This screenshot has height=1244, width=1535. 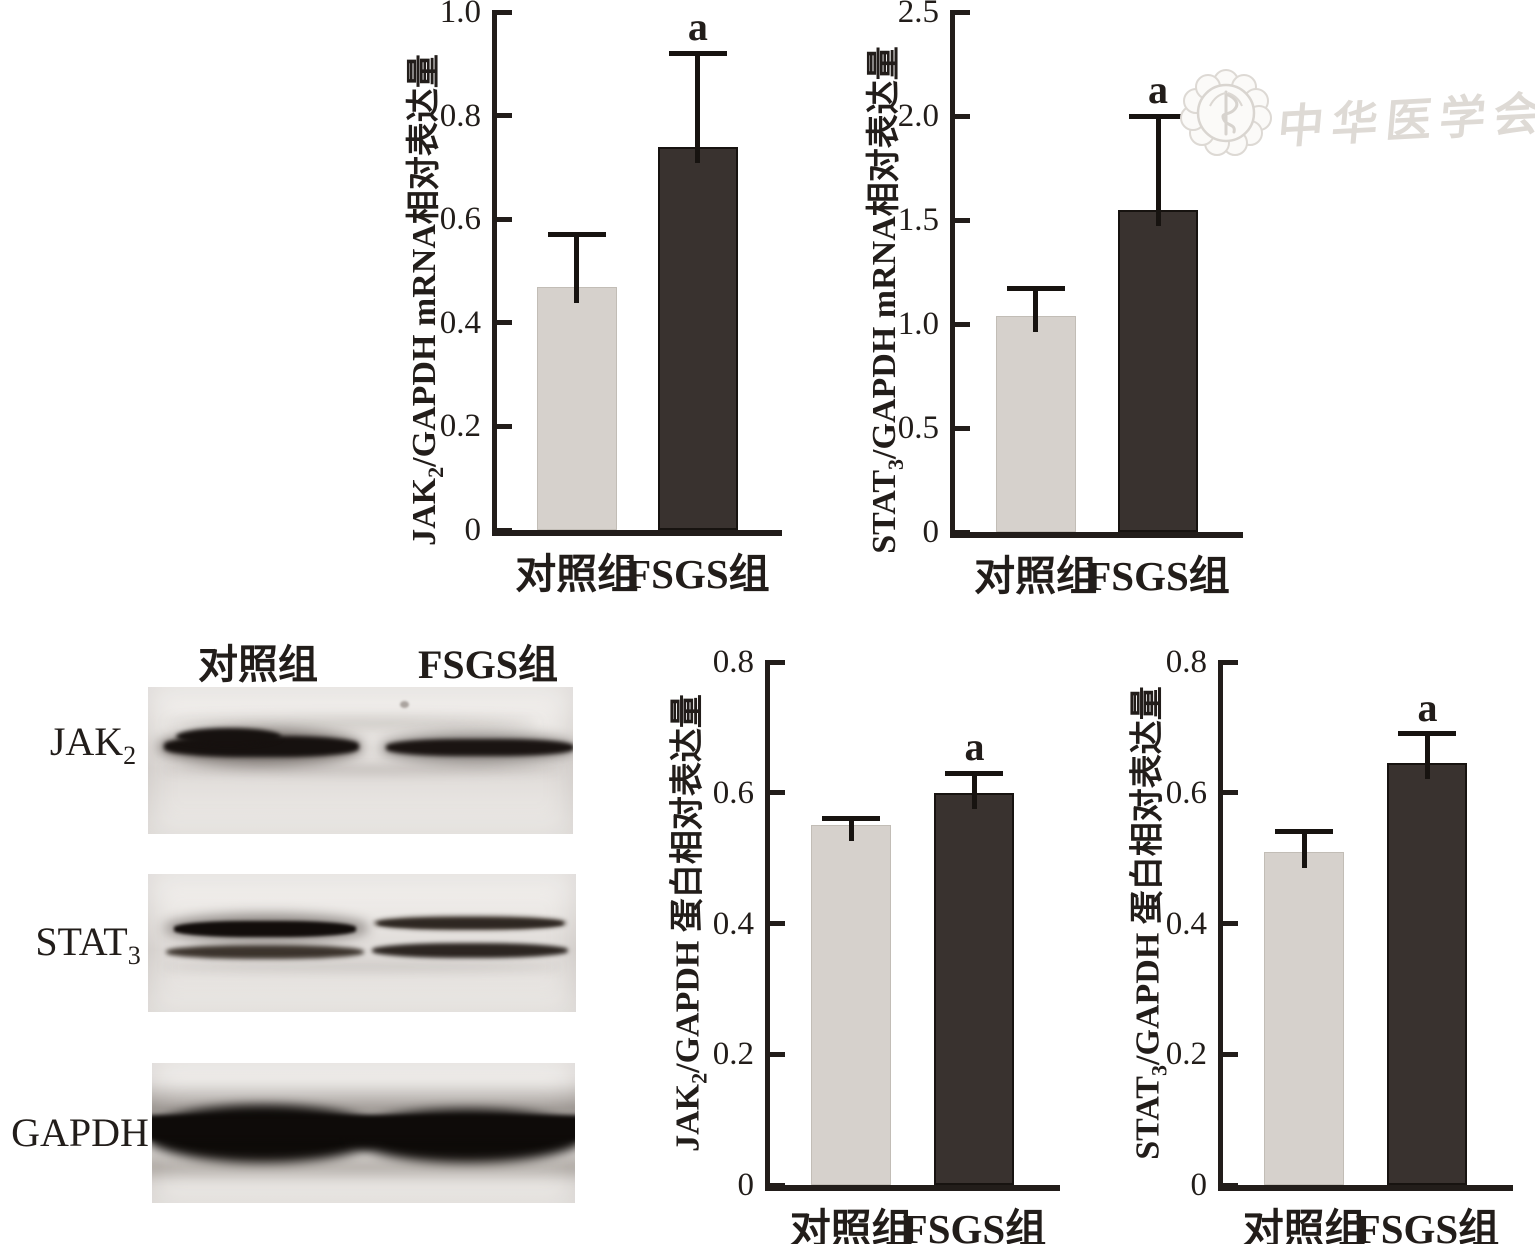 What do you see at coordinates (733, 923) in the screenshot?
I see `y-tick-label-jak2-protein: 0.4` at bounding box center [733, 923].